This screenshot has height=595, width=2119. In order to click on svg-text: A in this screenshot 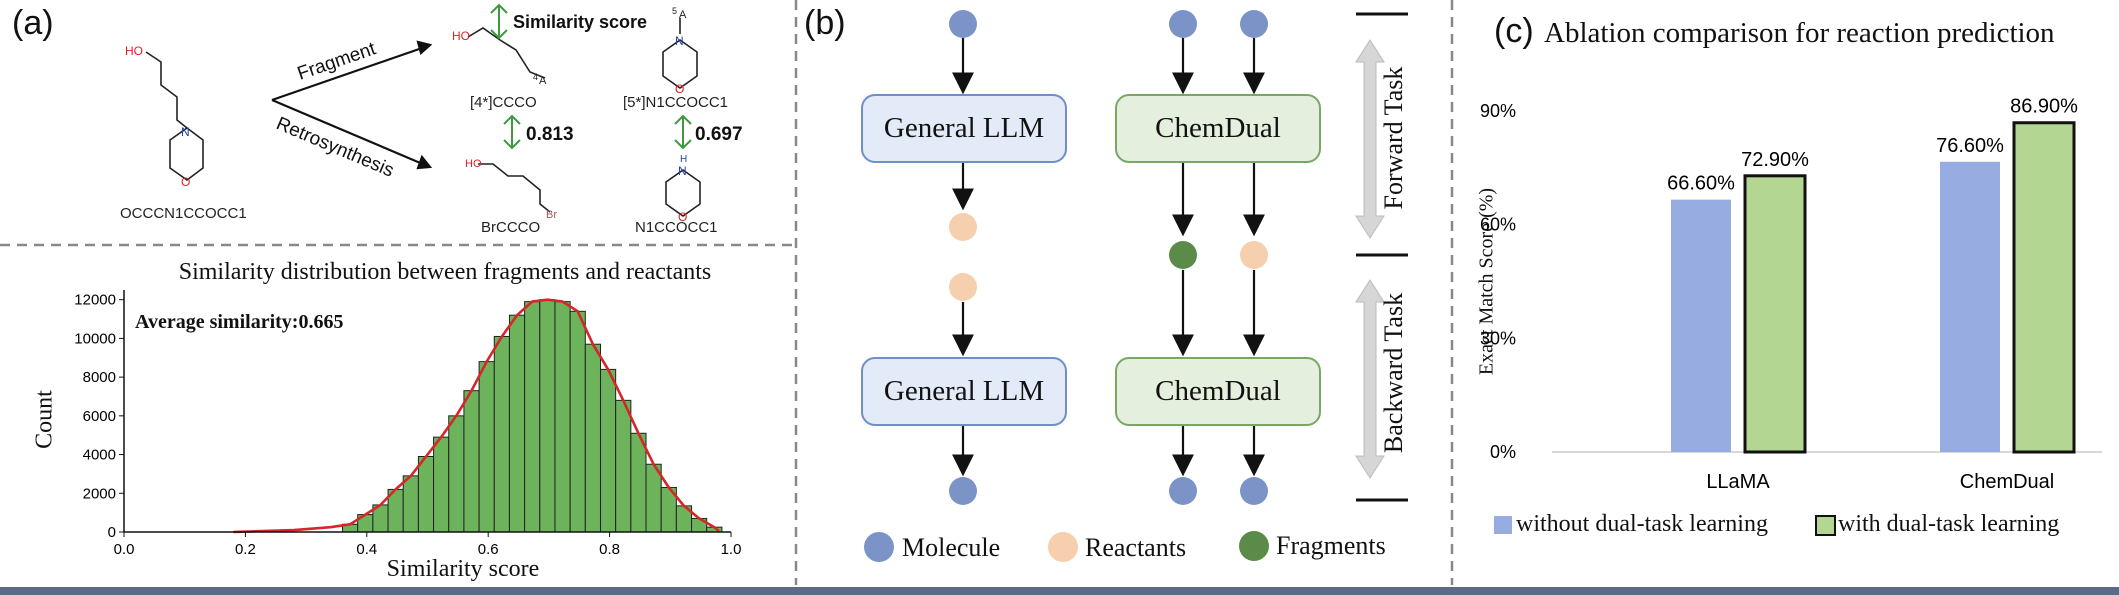, I will do `click(683, 15)`.